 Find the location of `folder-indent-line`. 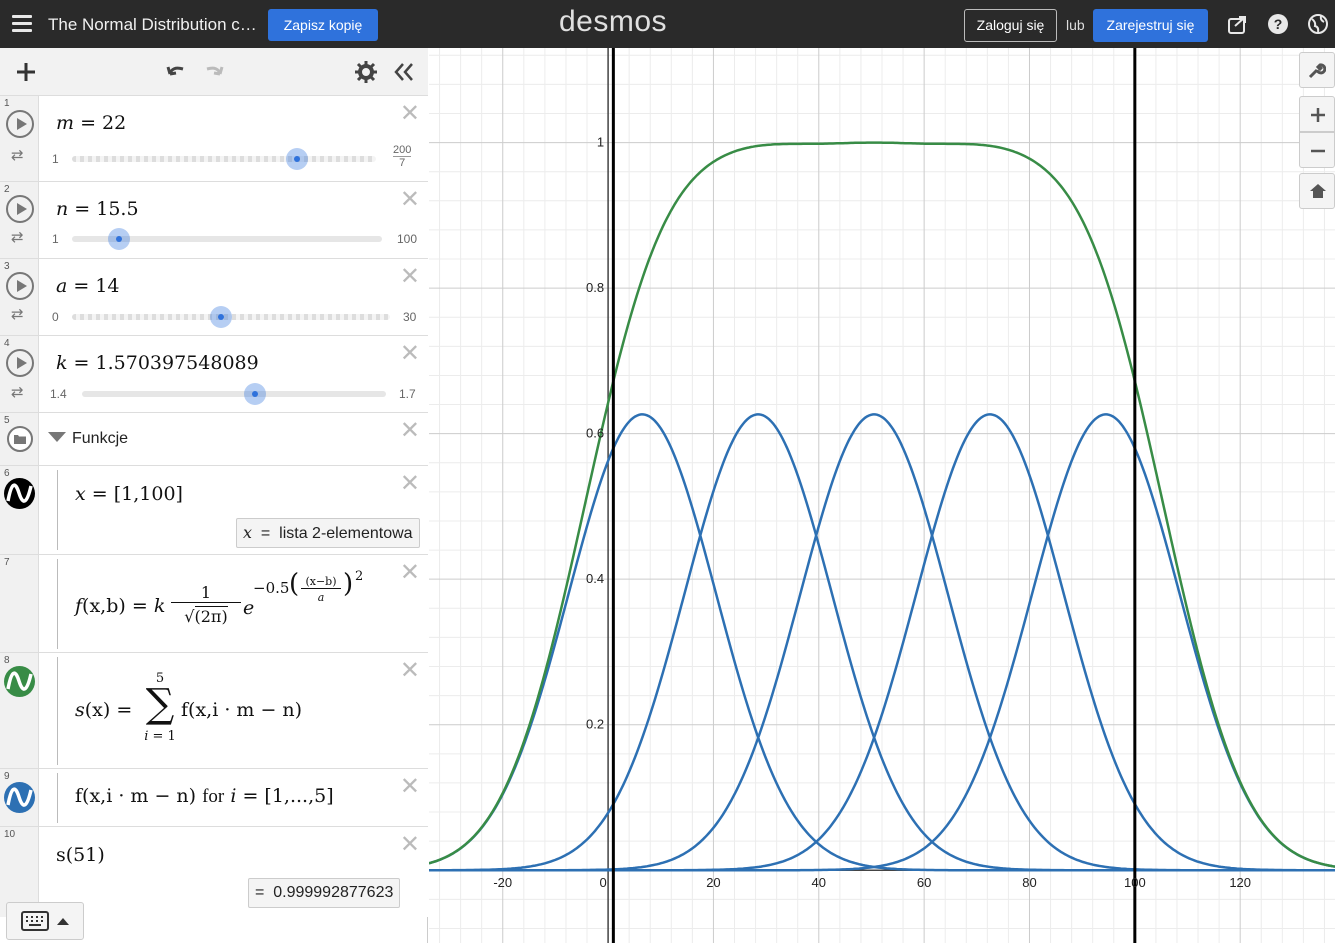

folder-indent-line is located at coordinates (57, 510).